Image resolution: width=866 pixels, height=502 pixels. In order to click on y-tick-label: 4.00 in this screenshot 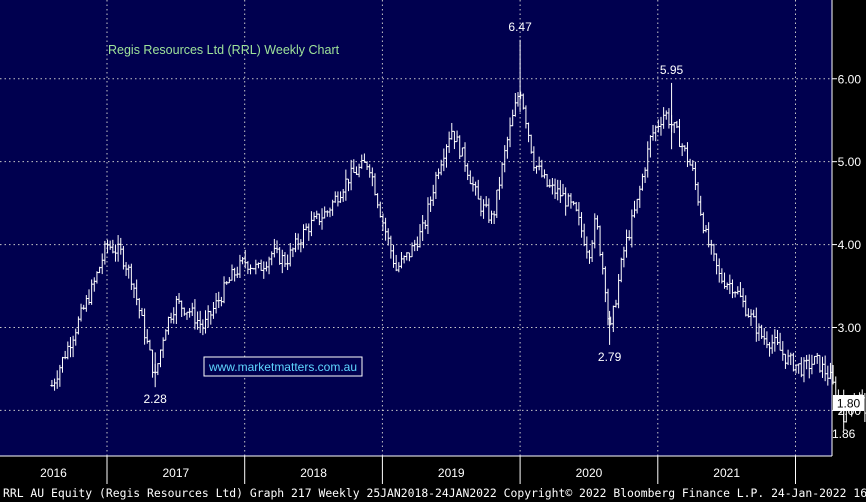, I will do `click(850, 245)`.